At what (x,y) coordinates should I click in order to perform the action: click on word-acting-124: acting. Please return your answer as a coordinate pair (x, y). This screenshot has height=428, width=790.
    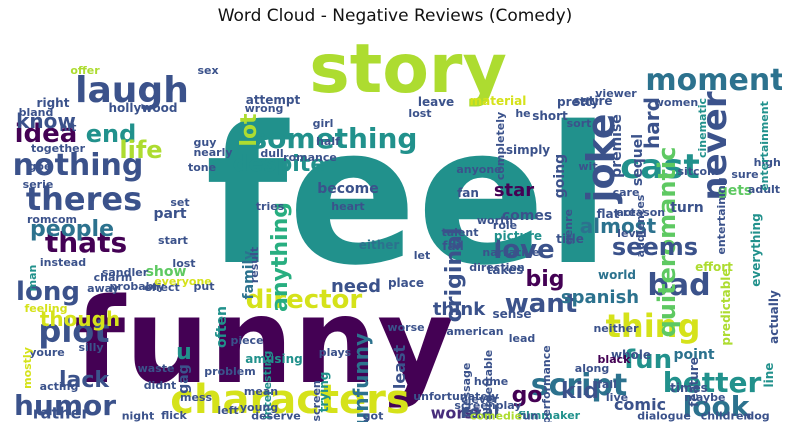
    Looking at the image, I should click on (59, 386).